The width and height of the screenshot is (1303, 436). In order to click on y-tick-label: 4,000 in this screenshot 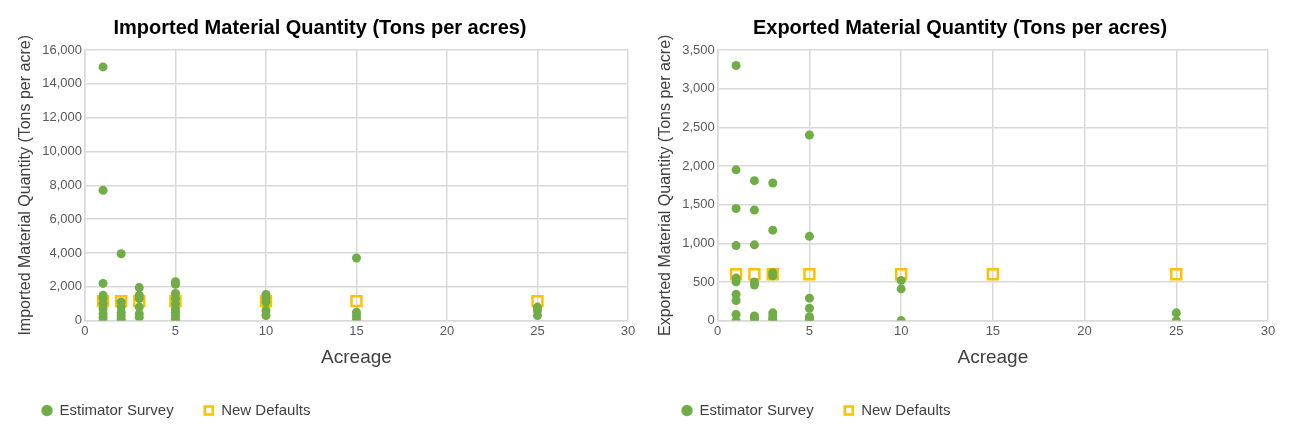, I will do `click(65, 252)`.